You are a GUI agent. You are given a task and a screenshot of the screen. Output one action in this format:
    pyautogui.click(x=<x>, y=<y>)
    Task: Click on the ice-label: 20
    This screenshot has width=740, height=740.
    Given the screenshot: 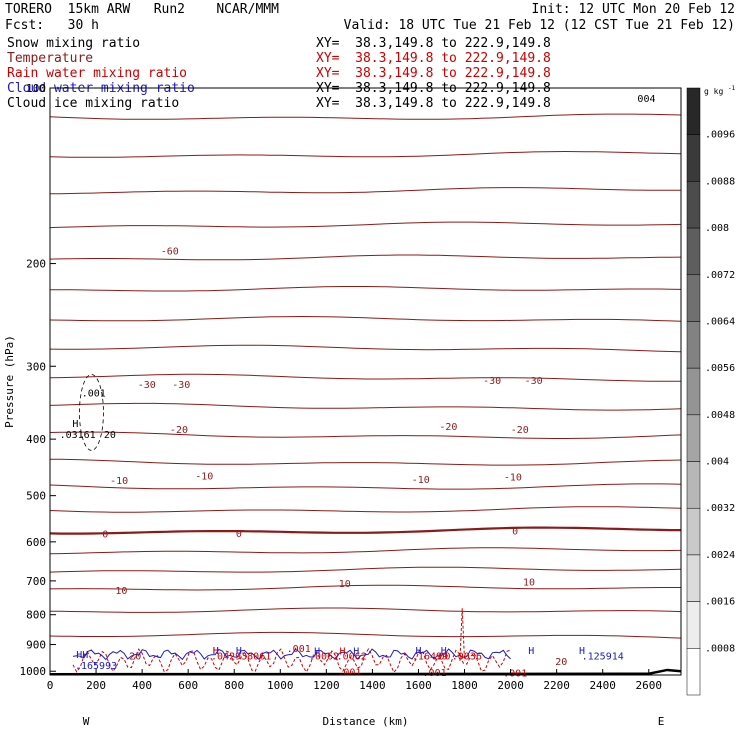 What is the action you would take?
    pyautogui.click(x=110, y=435)
    